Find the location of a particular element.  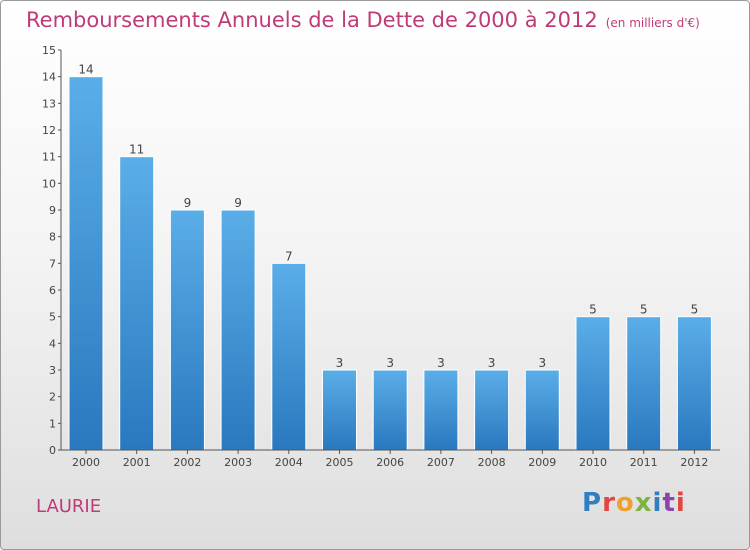

y-tick-label: 1 is located at coordinates (52, 423).